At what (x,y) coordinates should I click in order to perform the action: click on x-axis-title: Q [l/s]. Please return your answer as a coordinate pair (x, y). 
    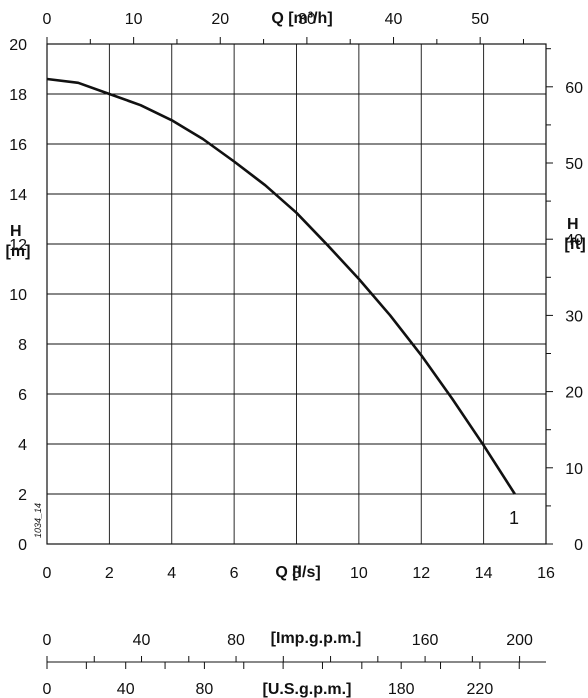
    Looking at the image, I should click on (297, 572).